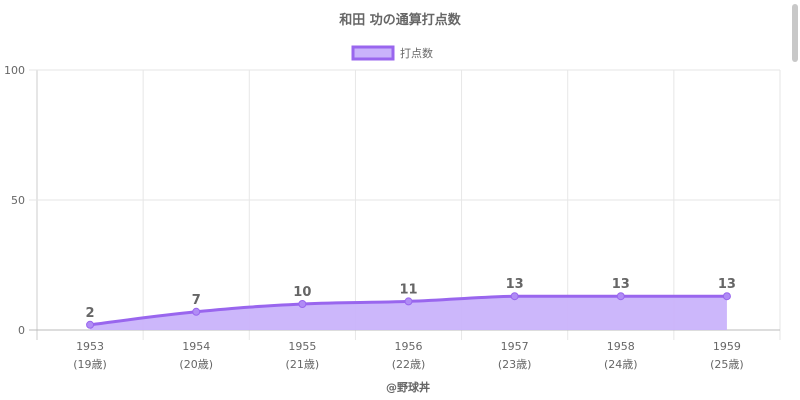  Describe the element at coordinates (515, 364) in the screenshot. I see `x-tick-sublabel: (23歳)` at that location.